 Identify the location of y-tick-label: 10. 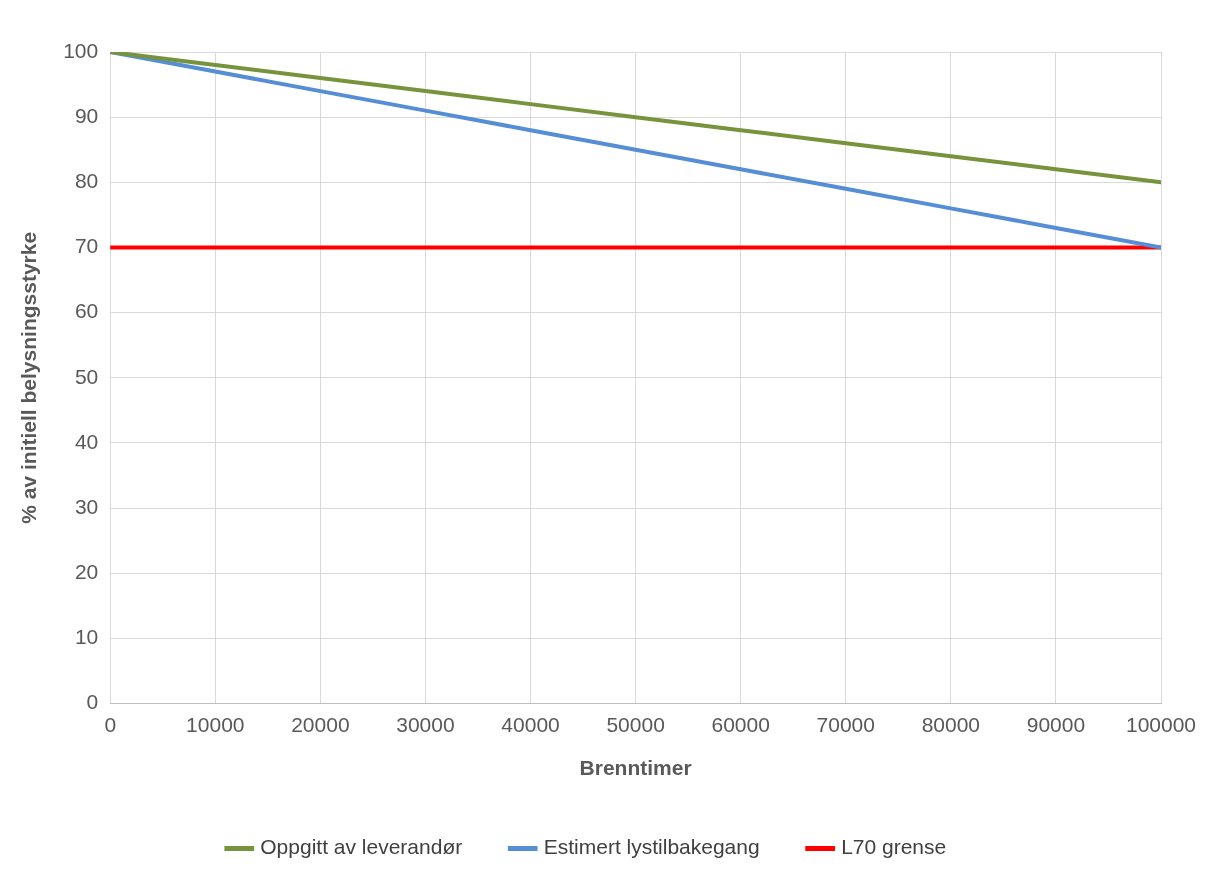
(86, 637).